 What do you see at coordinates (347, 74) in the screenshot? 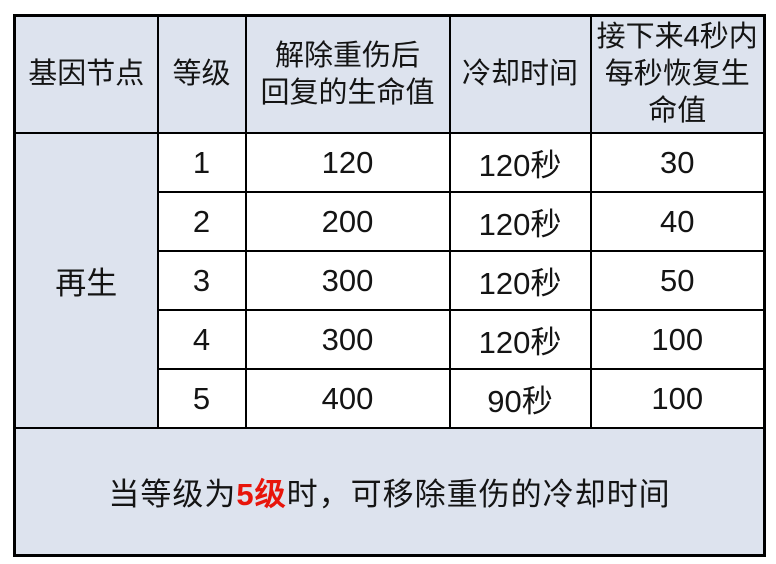
I see `col-header-hp-restored: 解除重伤后 回复的生命值` at bounding box center [347, 74].